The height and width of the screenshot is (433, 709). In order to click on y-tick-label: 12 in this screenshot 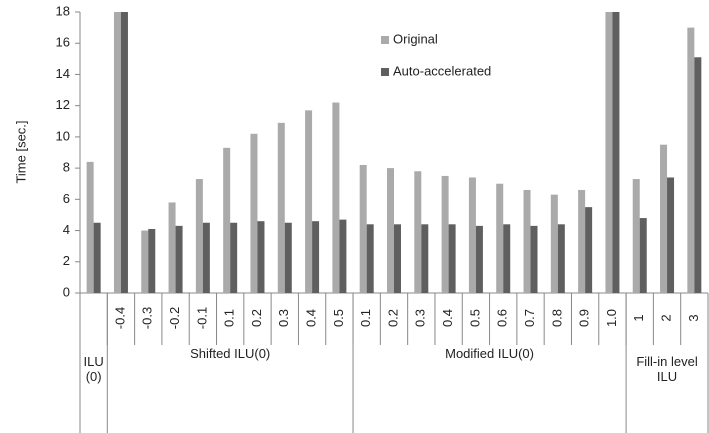, I will do `click(63, 104)`.